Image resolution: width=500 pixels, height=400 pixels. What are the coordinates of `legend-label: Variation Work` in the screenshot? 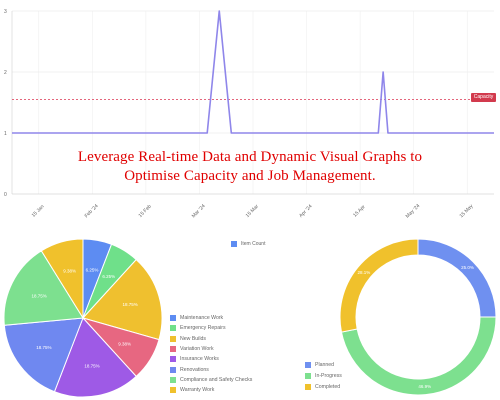 It's located at (197, 348).